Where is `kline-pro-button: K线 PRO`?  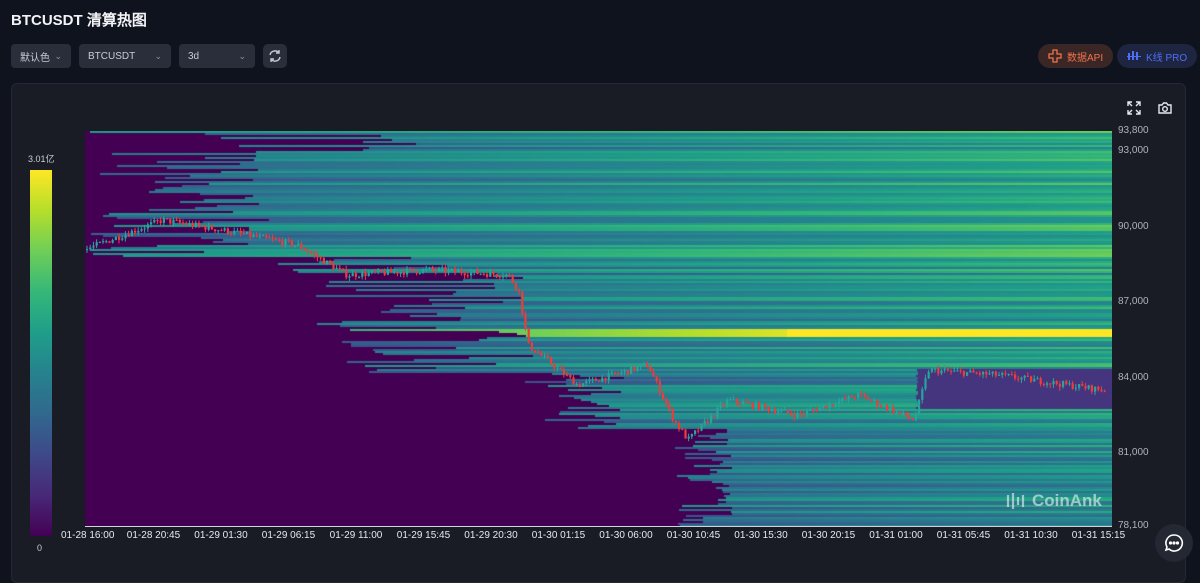
kline-pro-button: K线 PRO is located at coordinates (1157, 56).